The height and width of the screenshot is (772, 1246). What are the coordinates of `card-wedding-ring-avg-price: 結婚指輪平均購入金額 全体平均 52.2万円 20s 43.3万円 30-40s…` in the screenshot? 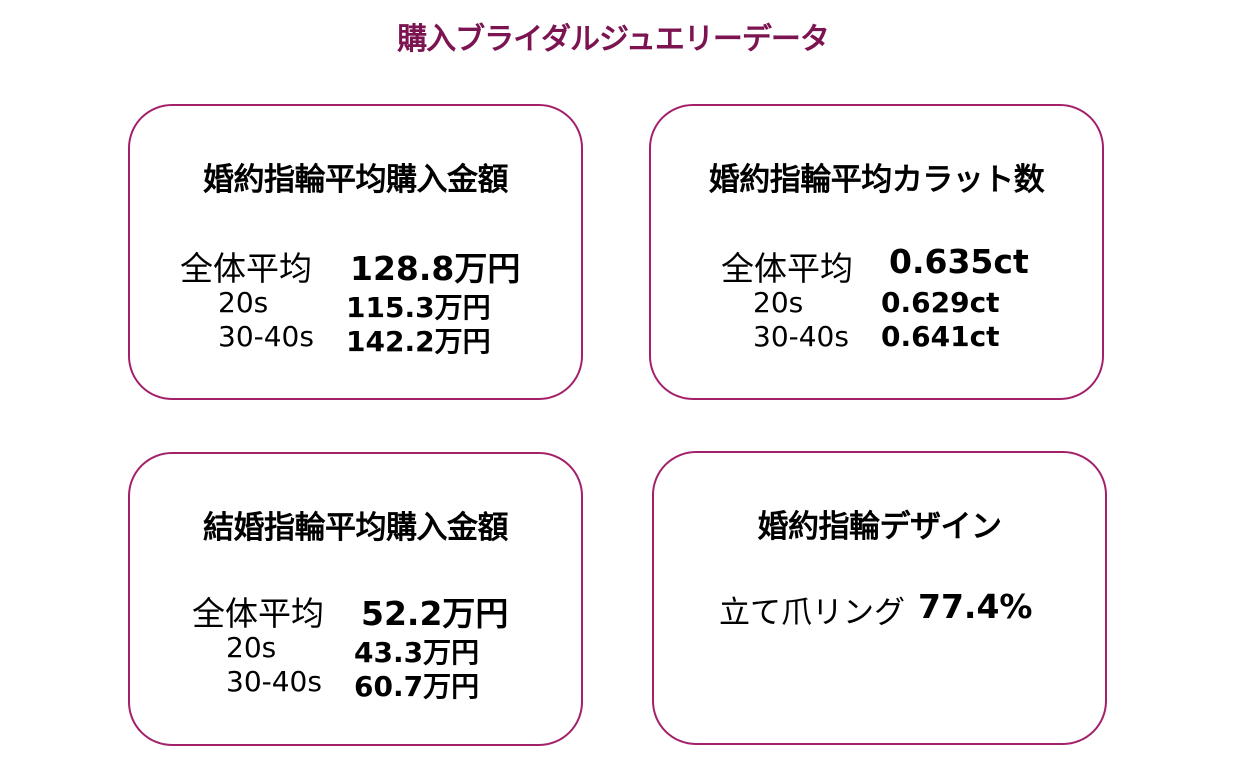 It's located at (355, 599).